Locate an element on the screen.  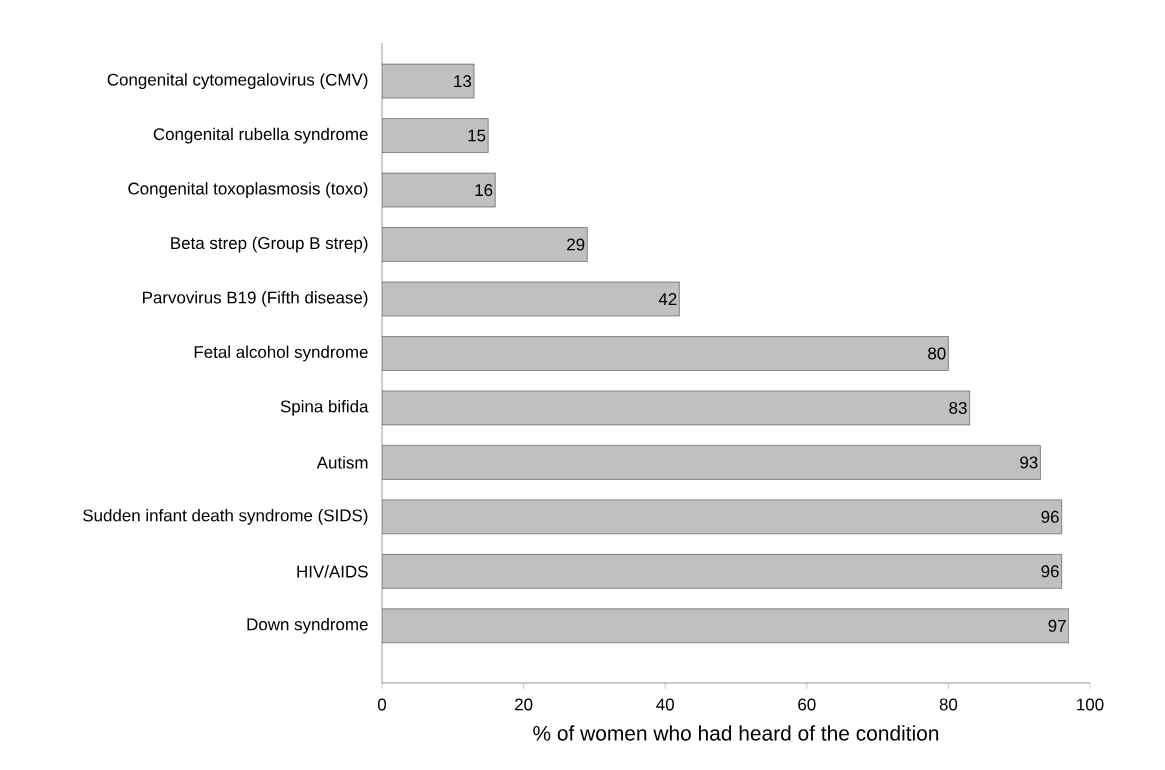
y-tick-label: Spina bifida is located at coordinates (324, 408).